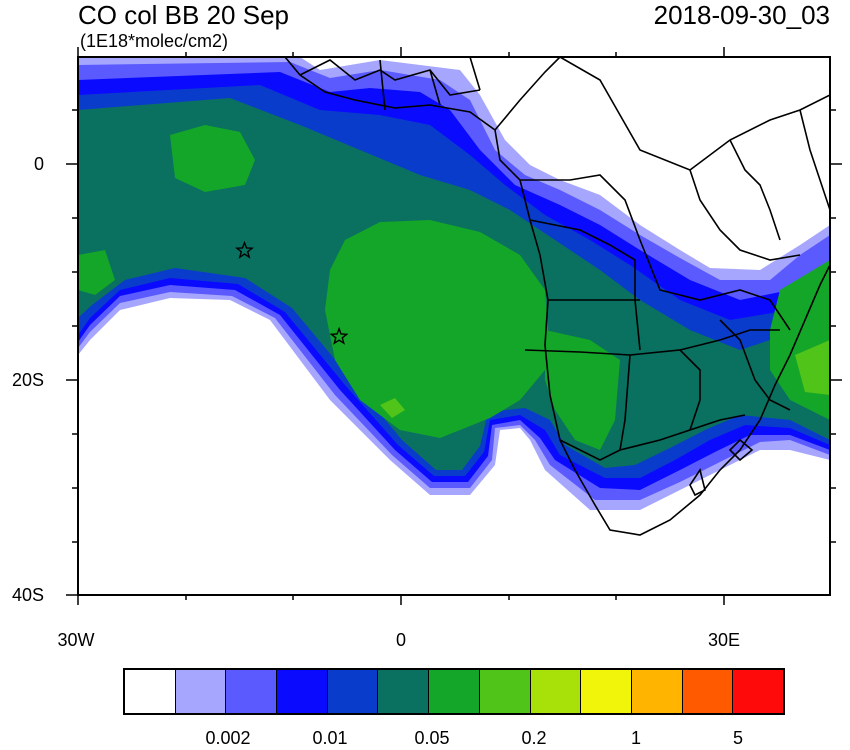 The height and width of the screenshot is (750, 850). What do you see at coordinates (27, 595) in the screenshot?
I see `lat-label-40s: 40S` at bounding box center [27, 595].